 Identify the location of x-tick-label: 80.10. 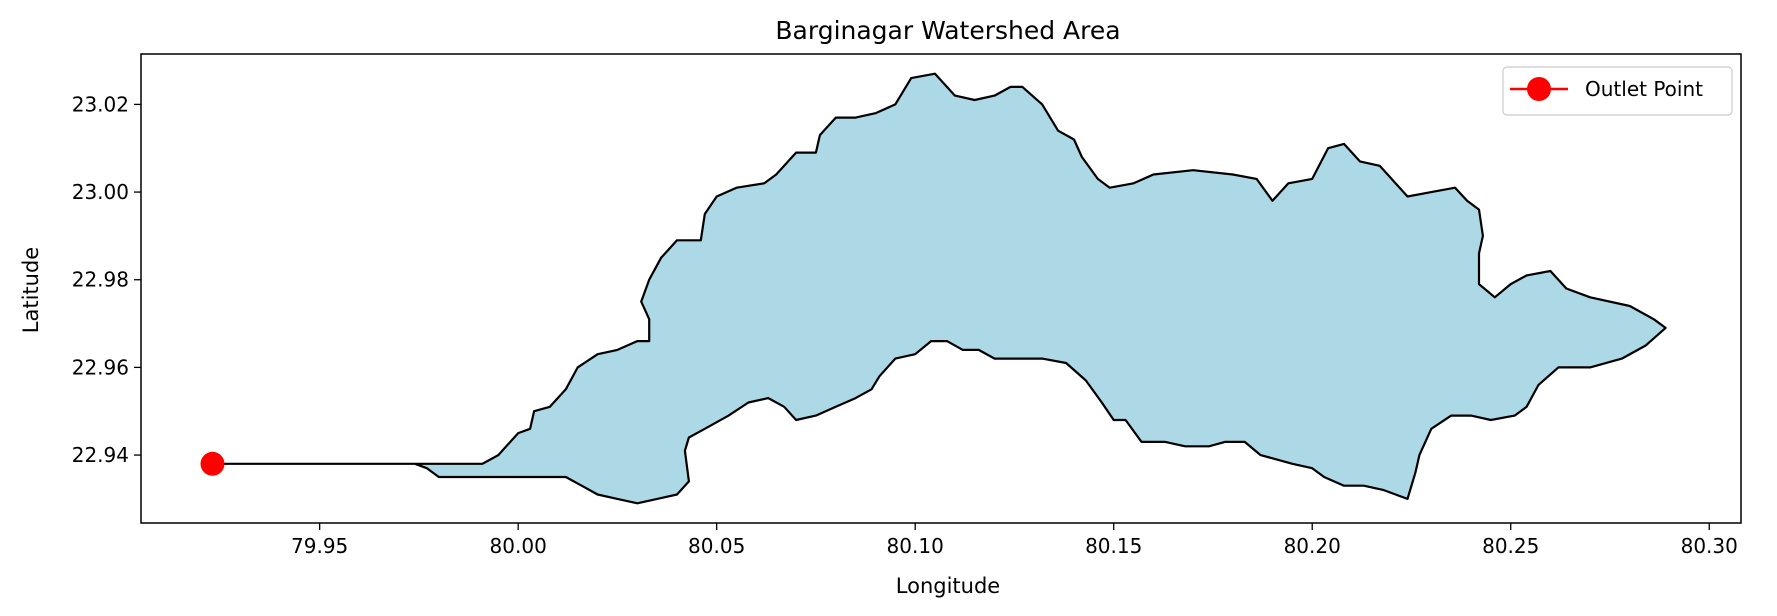
(915, 546).